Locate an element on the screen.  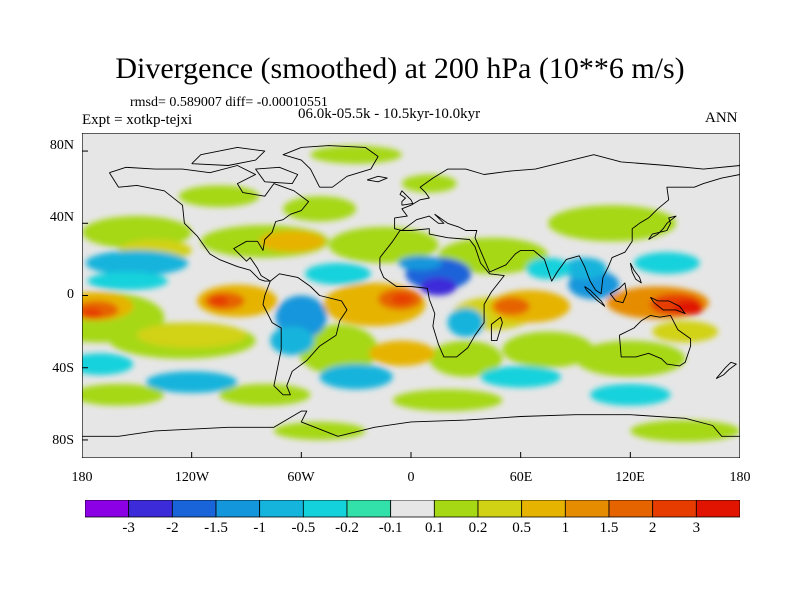
colorbar-label: -0.1 is located at coordinates (390, 528).